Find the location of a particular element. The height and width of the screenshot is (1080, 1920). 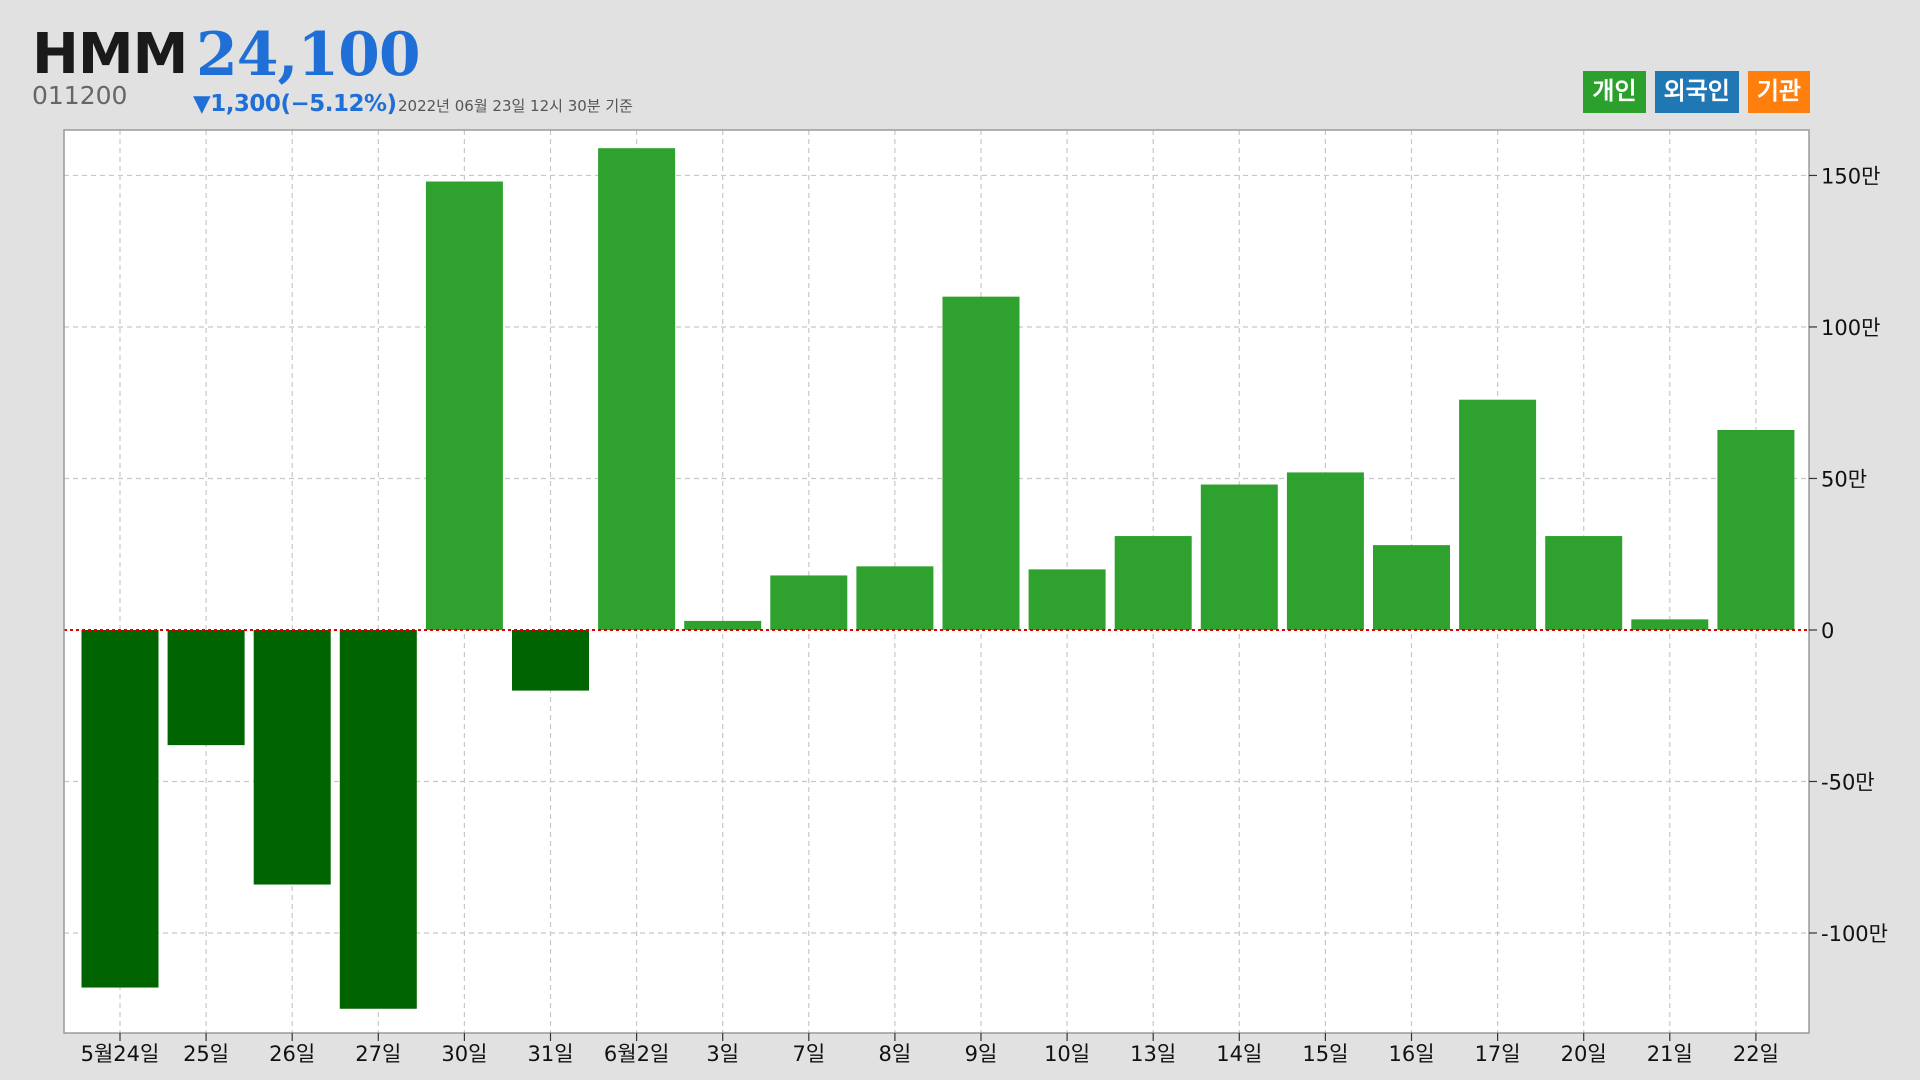

x-tick-label: 21일 is located at coordinates (1670, 1054).